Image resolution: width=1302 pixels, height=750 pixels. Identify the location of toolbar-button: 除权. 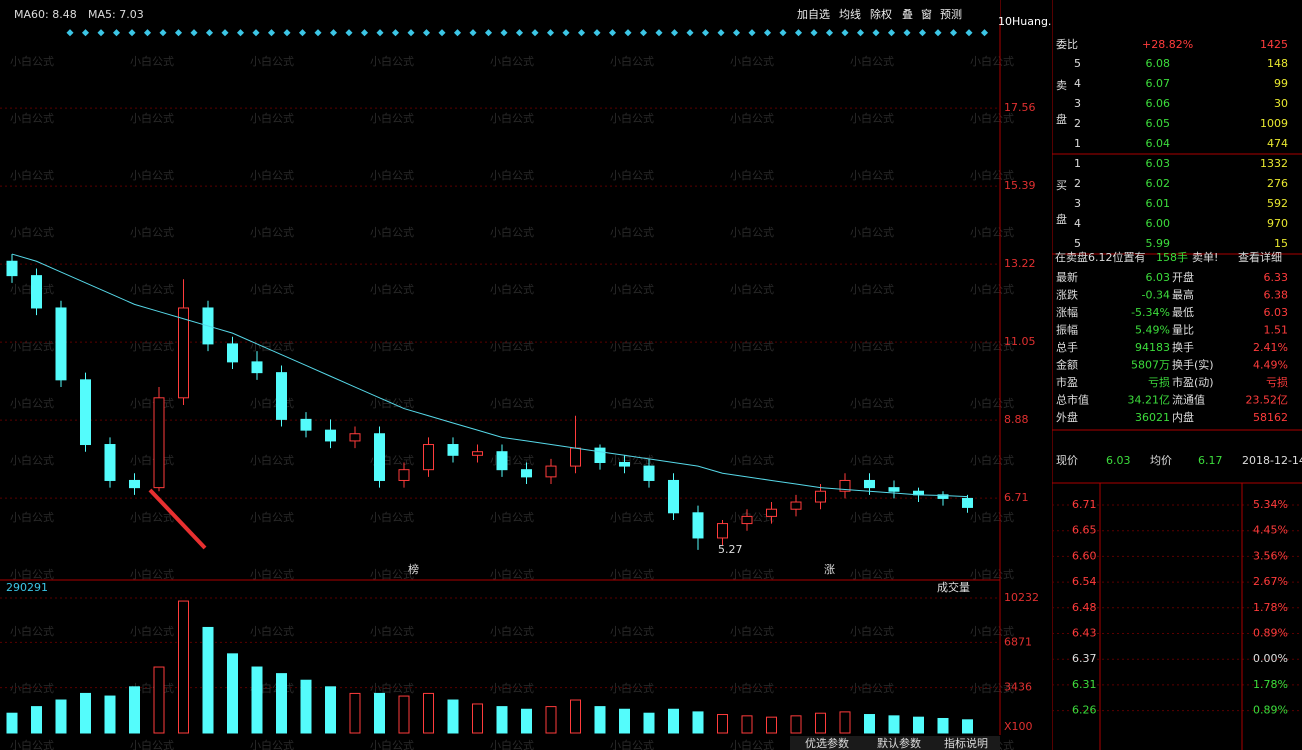
(881, 14).